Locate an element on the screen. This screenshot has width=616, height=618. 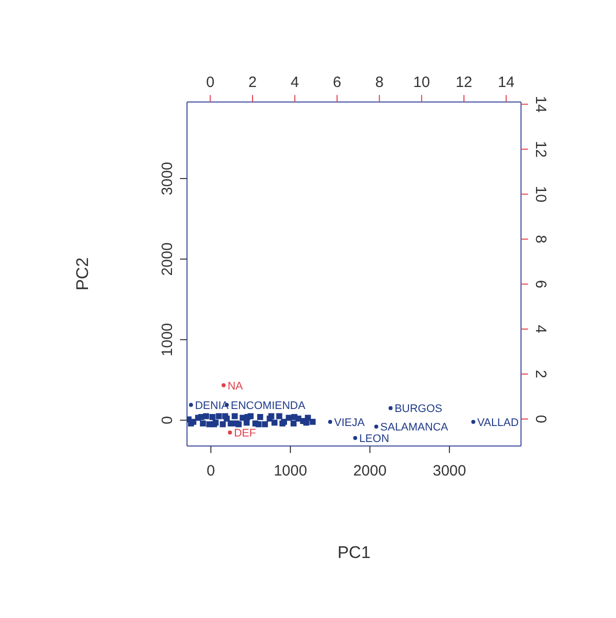
x2-tick-label: 10 is located at coordinates (421, 82).